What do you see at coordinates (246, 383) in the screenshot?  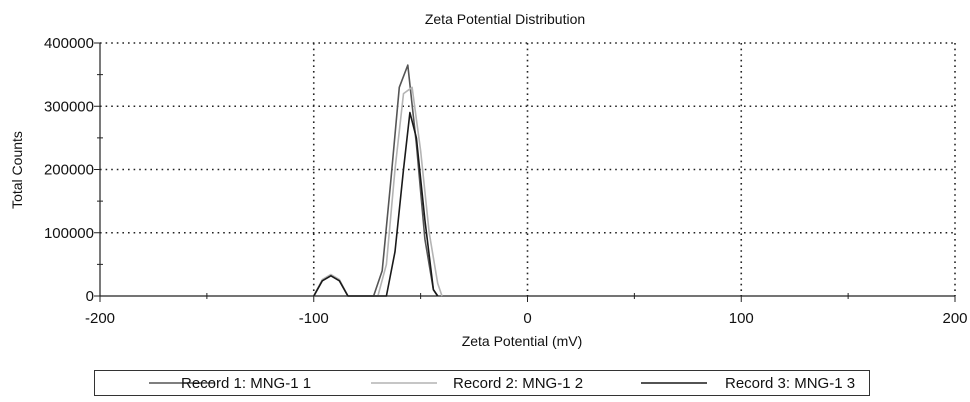 I see `legend-label-1: Record 1: MNG-1 1` at bounding box center [246, 383].